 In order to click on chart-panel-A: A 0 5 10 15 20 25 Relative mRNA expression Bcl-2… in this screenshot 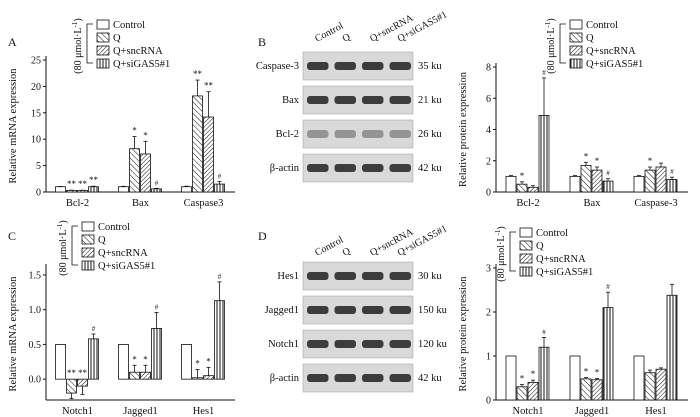, I will do `click(121, 113)`.